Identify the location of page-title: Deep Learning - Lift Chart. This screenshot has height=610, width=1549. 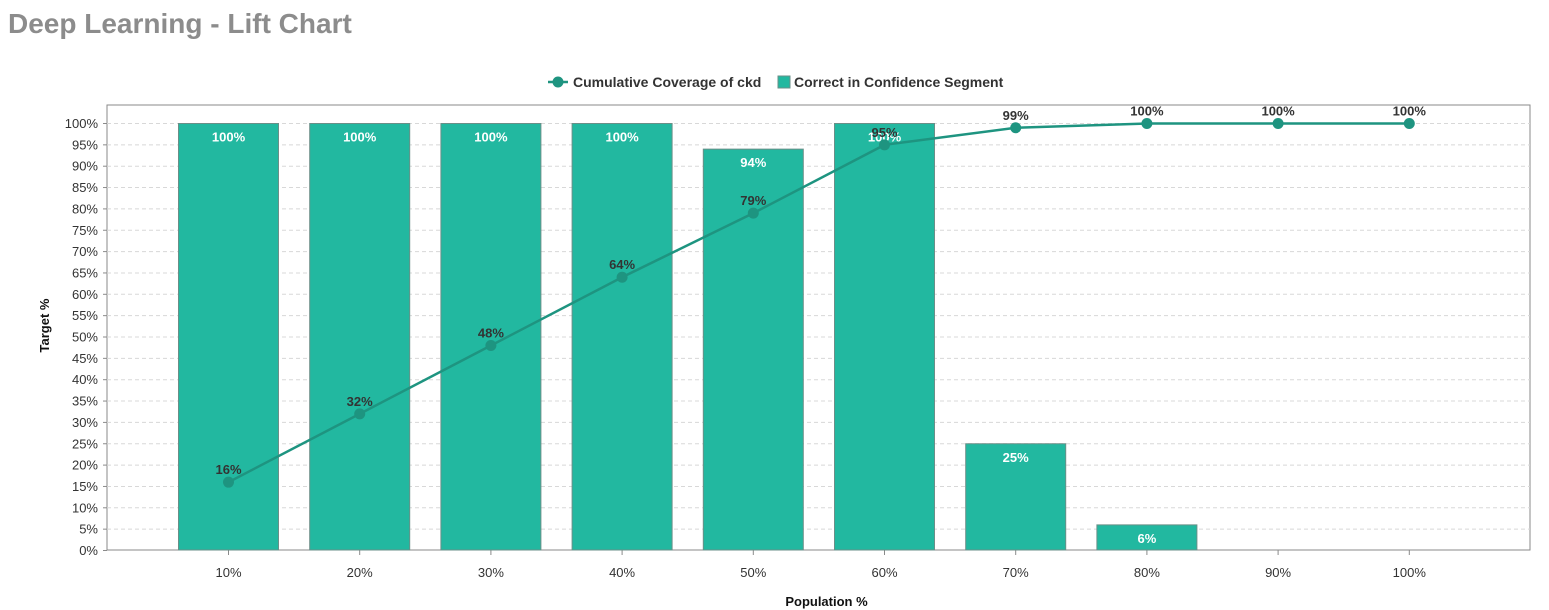
(180, 23).